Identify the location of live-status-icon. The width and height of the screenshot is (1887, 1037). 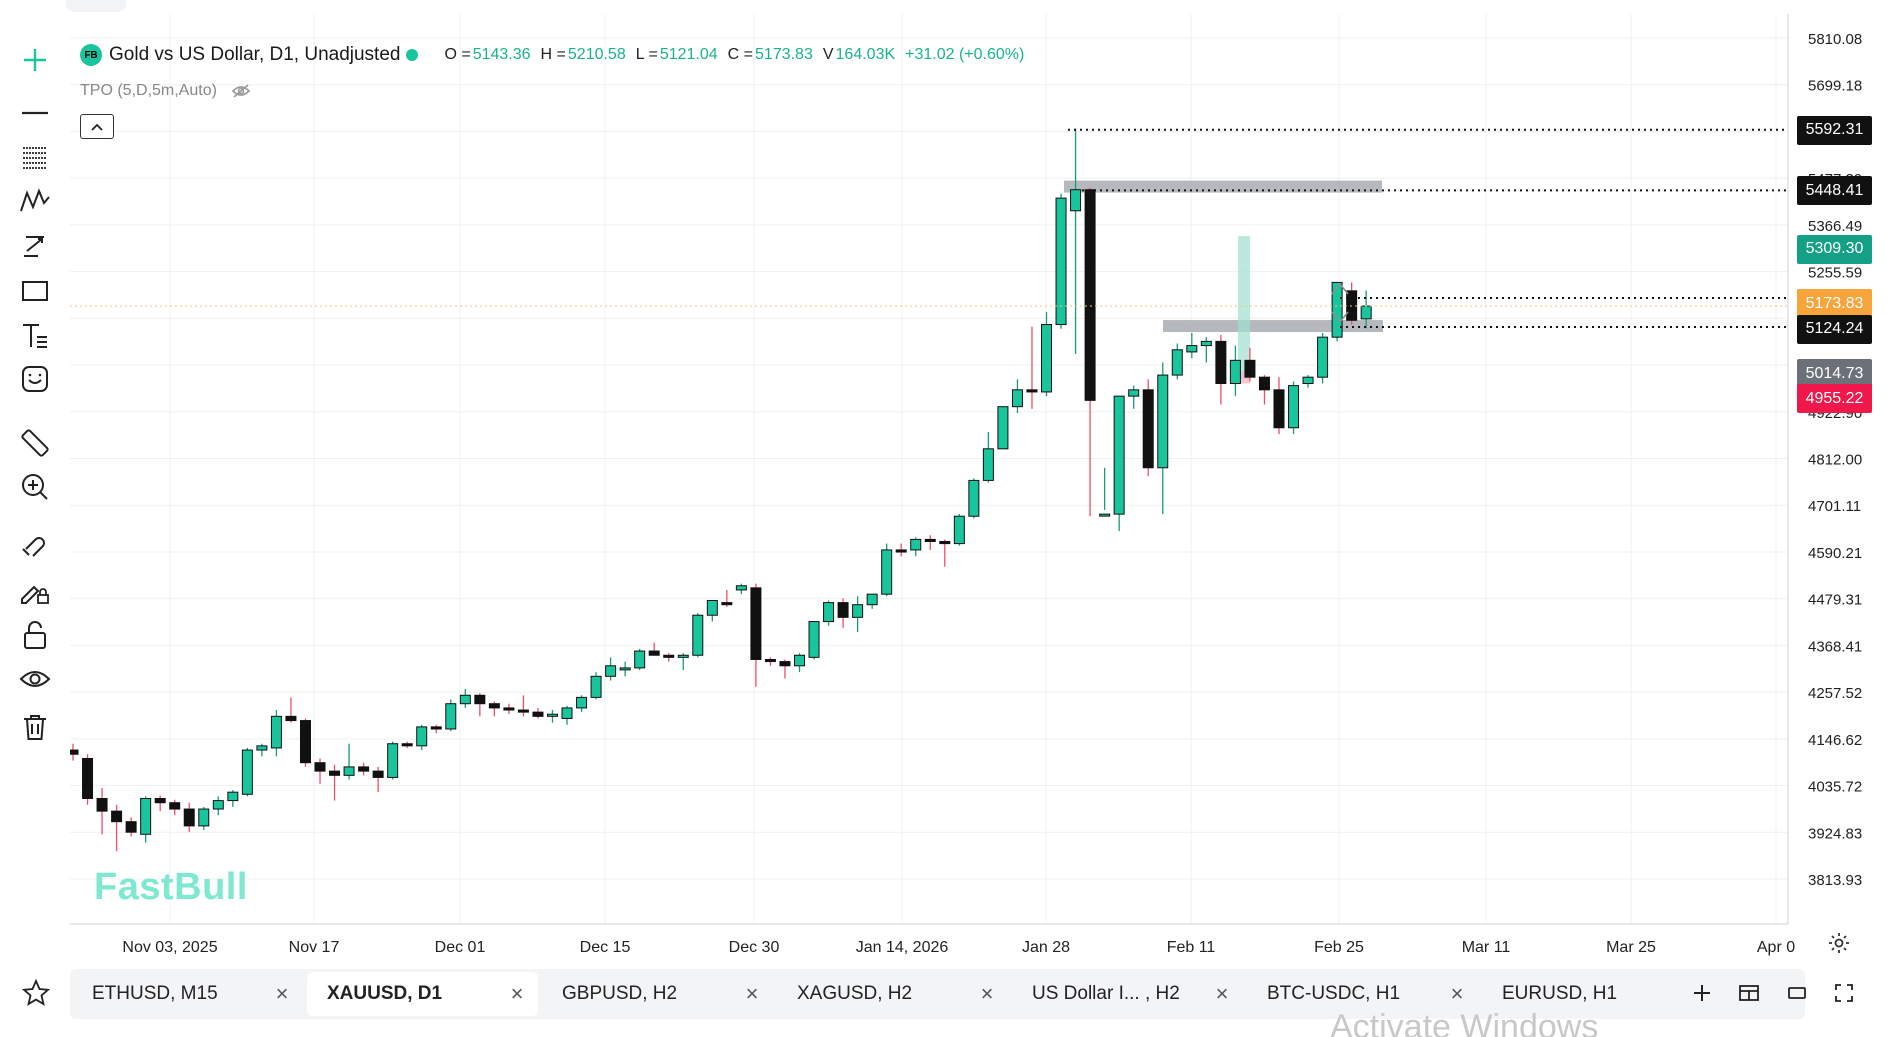
(412, 55).